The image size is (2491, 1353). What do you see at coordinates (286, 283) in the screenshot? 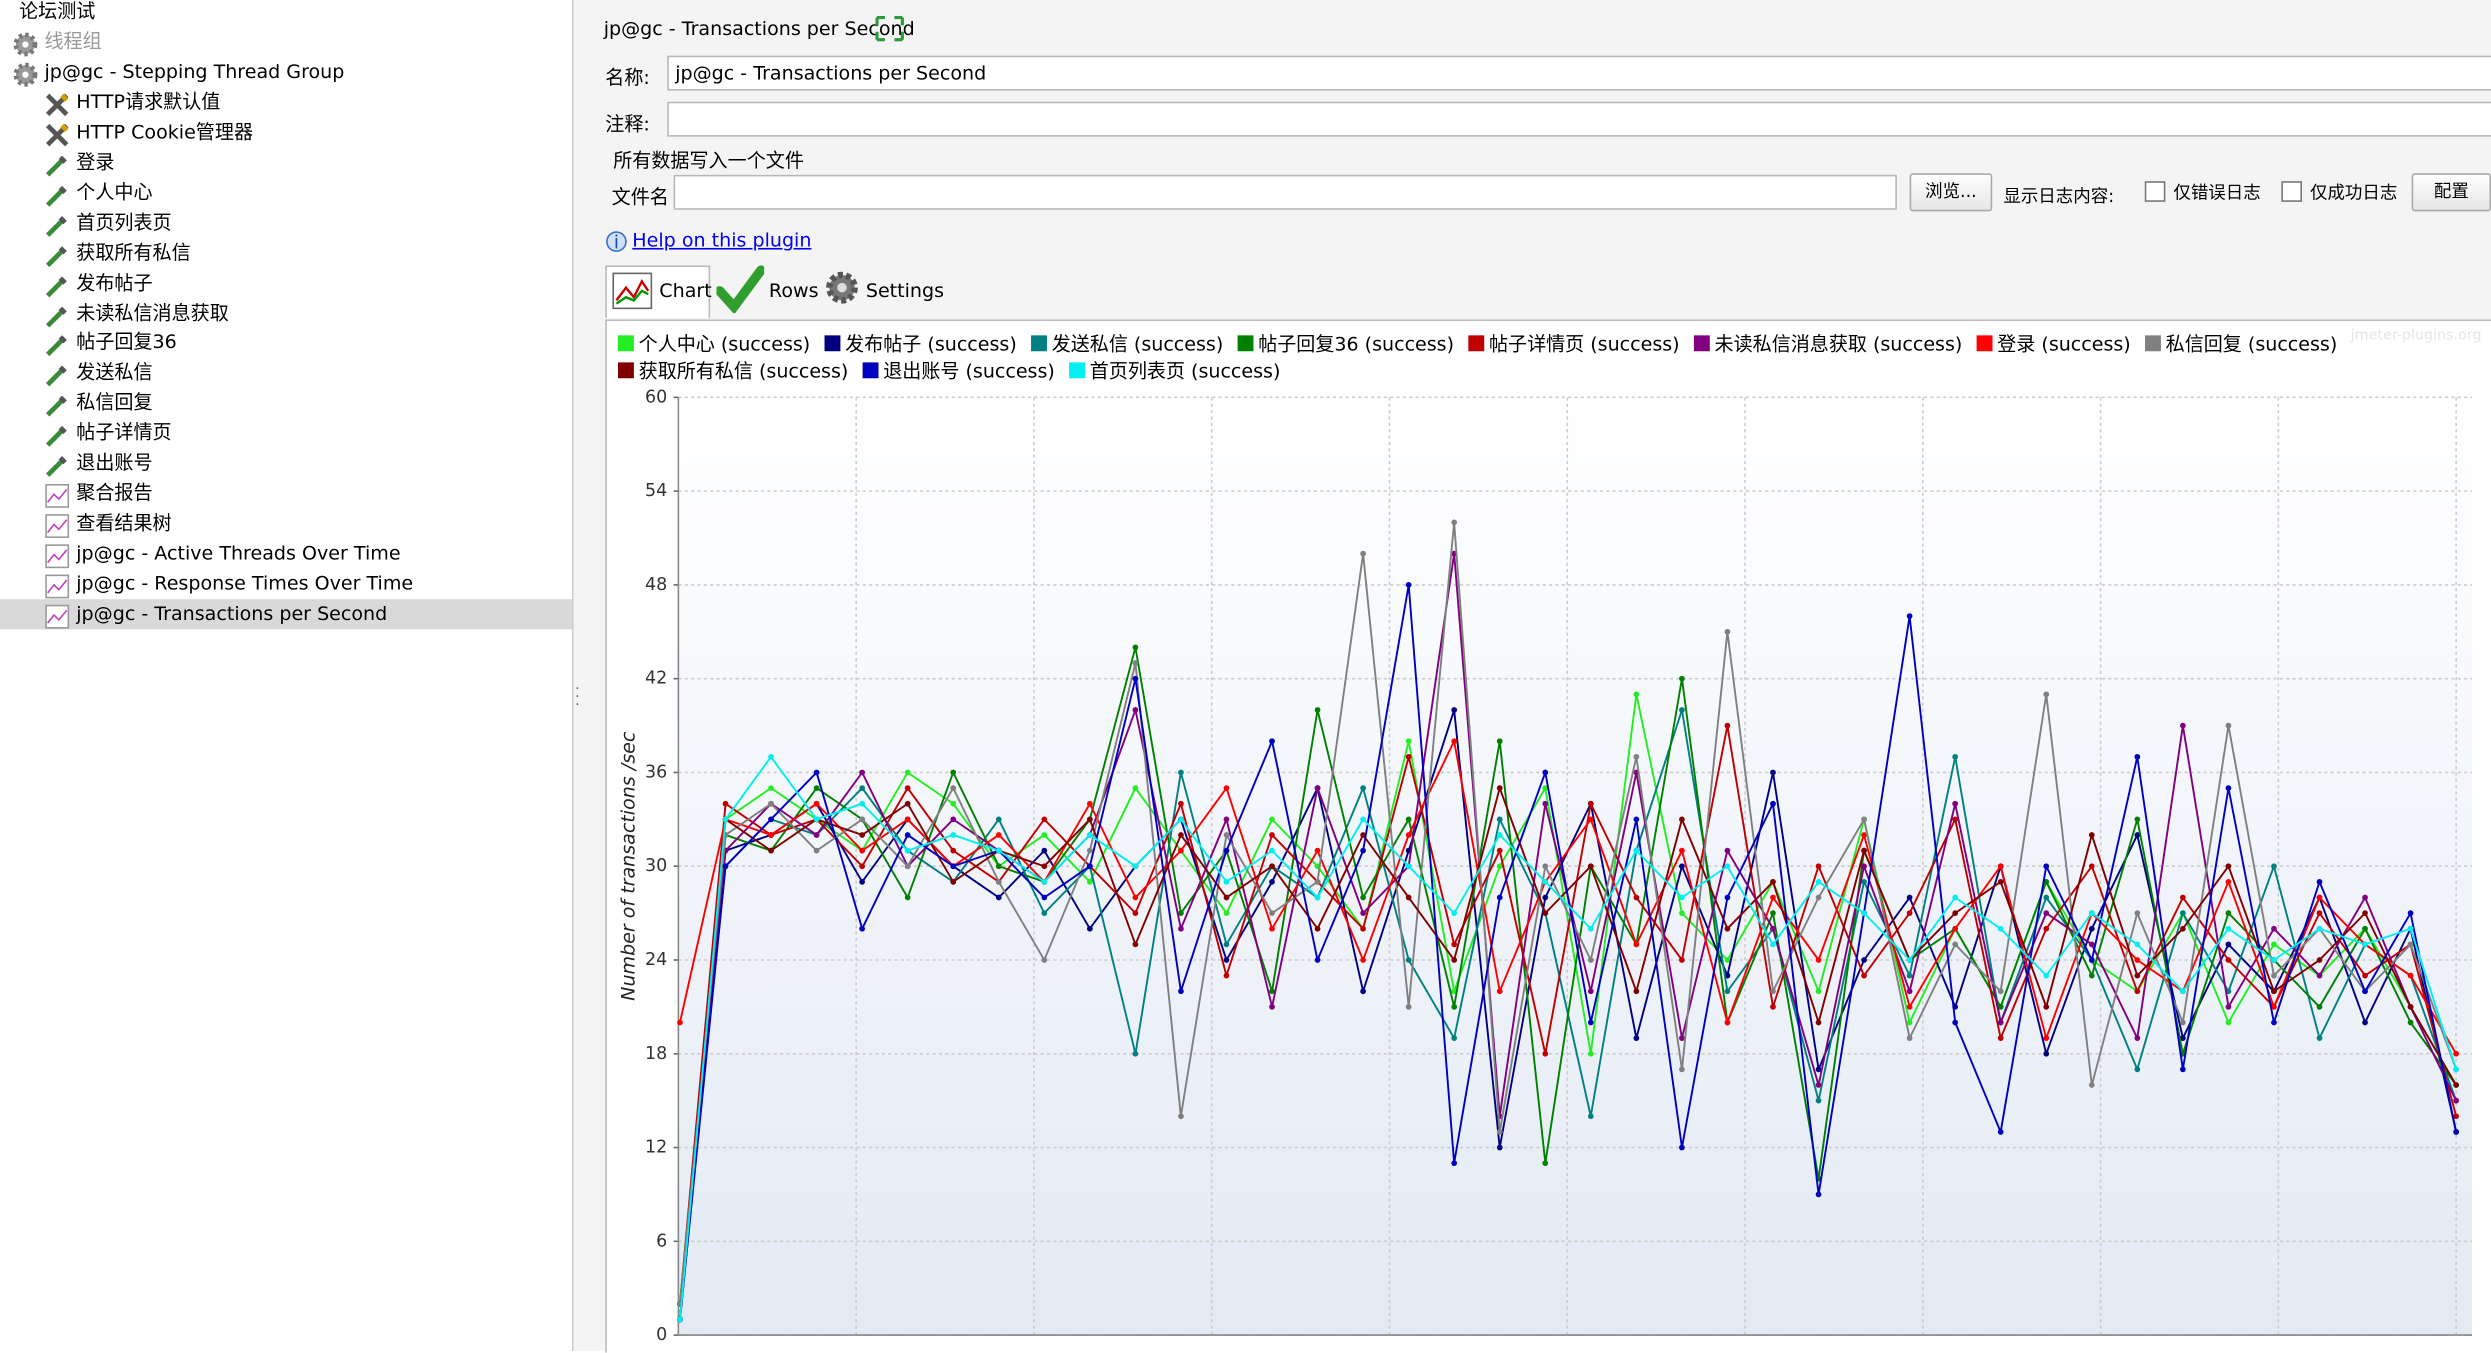
I see `tree-item: 发布帖子` at bounding box center [286, 283].